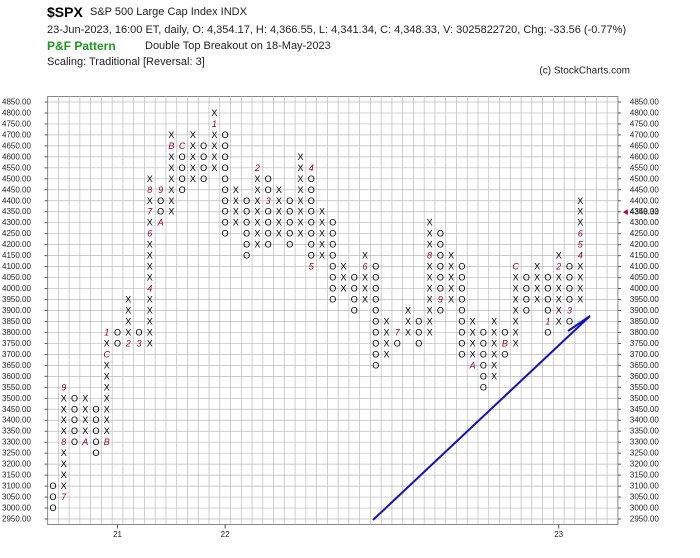 The height and width of the screenshot is (558, 700). Describe the element at coordinates (644, 508) in the screenshot. I see `y-tick-label: 3000.00` at that location.